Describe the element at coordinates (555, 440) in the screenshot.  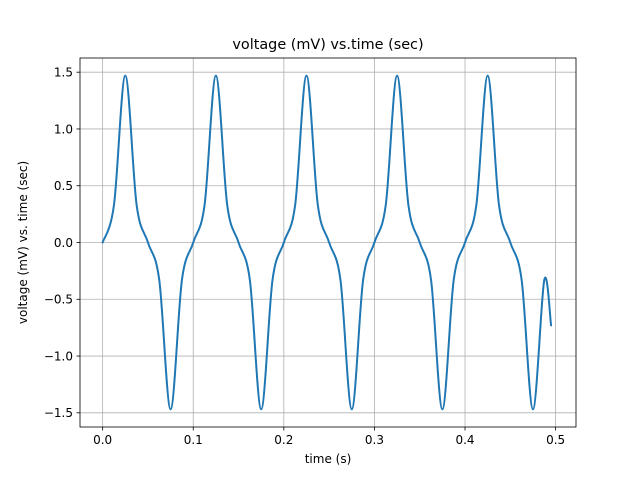
I see `x-tick-label: 0.5` at that location.